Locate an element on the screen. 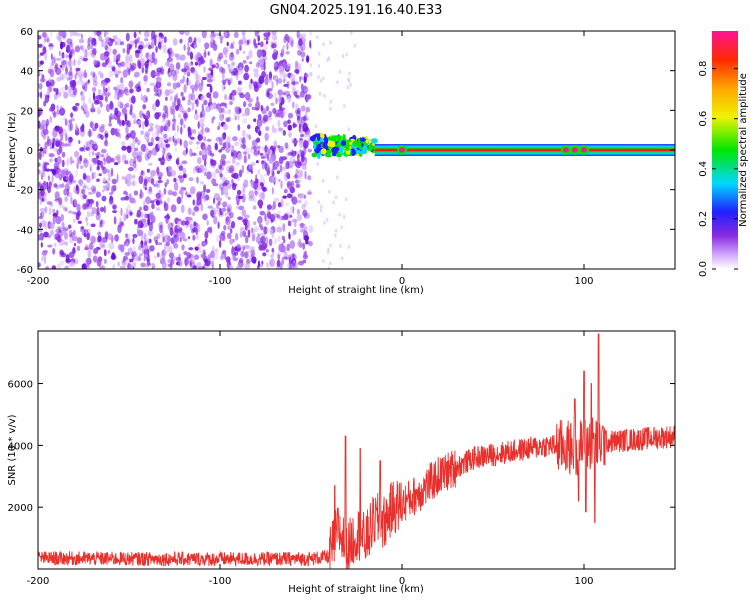 This screenshot has height=600, width=750. hotspot is located at coordinates (565, 150).